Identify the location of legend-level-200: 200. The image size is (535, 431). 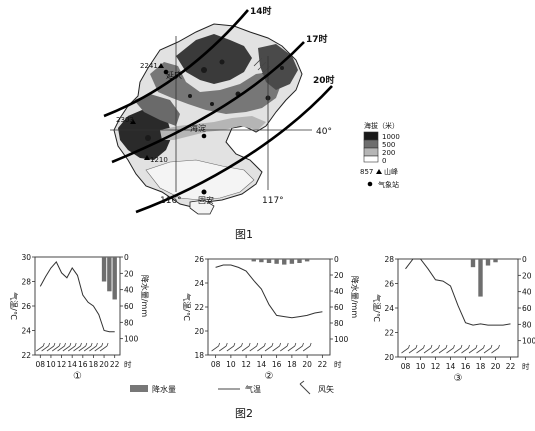
(388, 153).